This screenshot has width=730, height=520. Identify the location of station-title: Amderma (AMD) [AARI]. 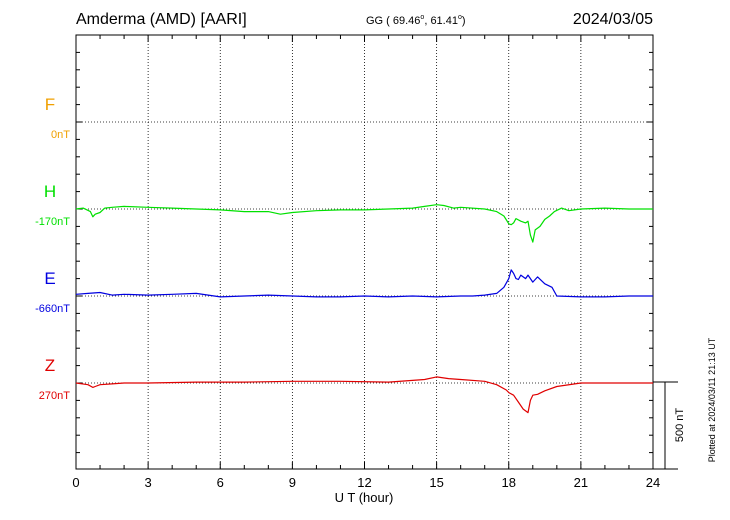
(161, 19).